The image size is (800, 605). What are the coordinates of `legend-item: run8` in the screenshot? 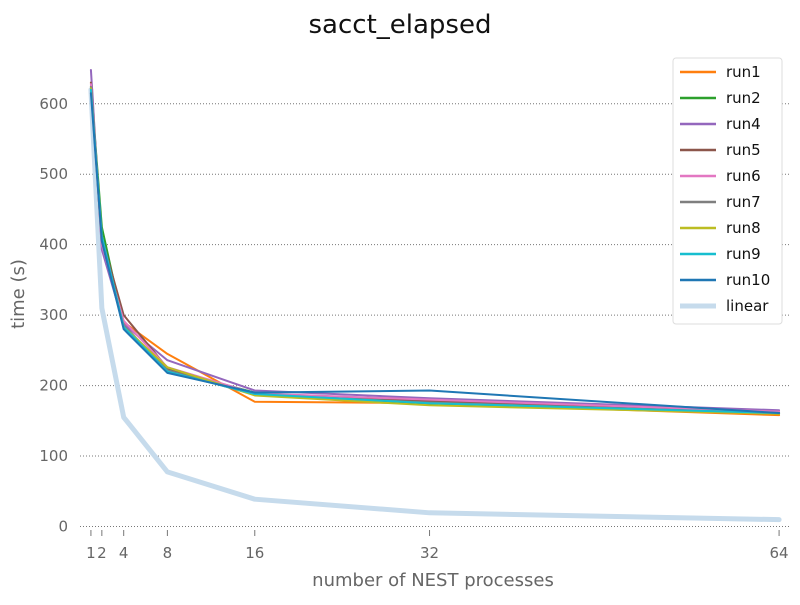 It's located at (720, 228).